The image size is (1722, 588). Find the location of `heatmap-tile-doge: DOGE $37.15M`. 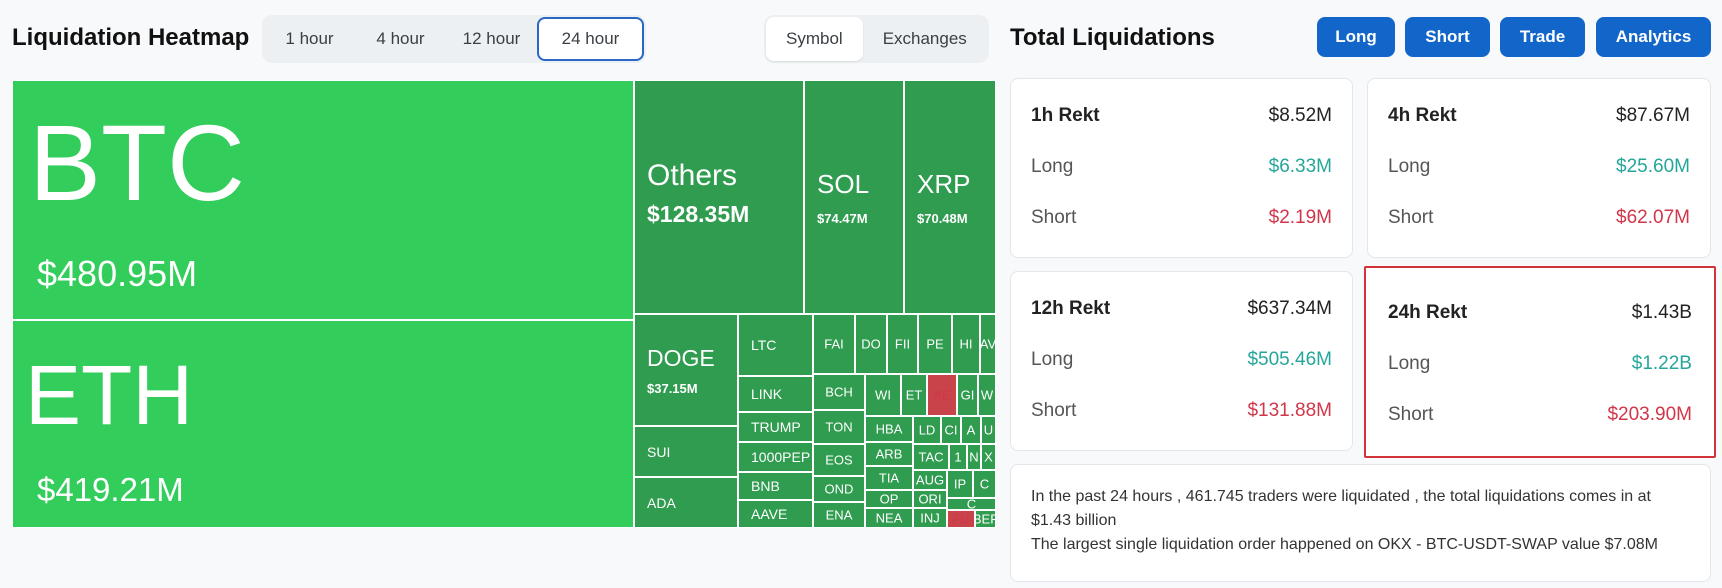

heatmap-tile-doge: DOGE $37.15M is located at coordinates (686, 370).